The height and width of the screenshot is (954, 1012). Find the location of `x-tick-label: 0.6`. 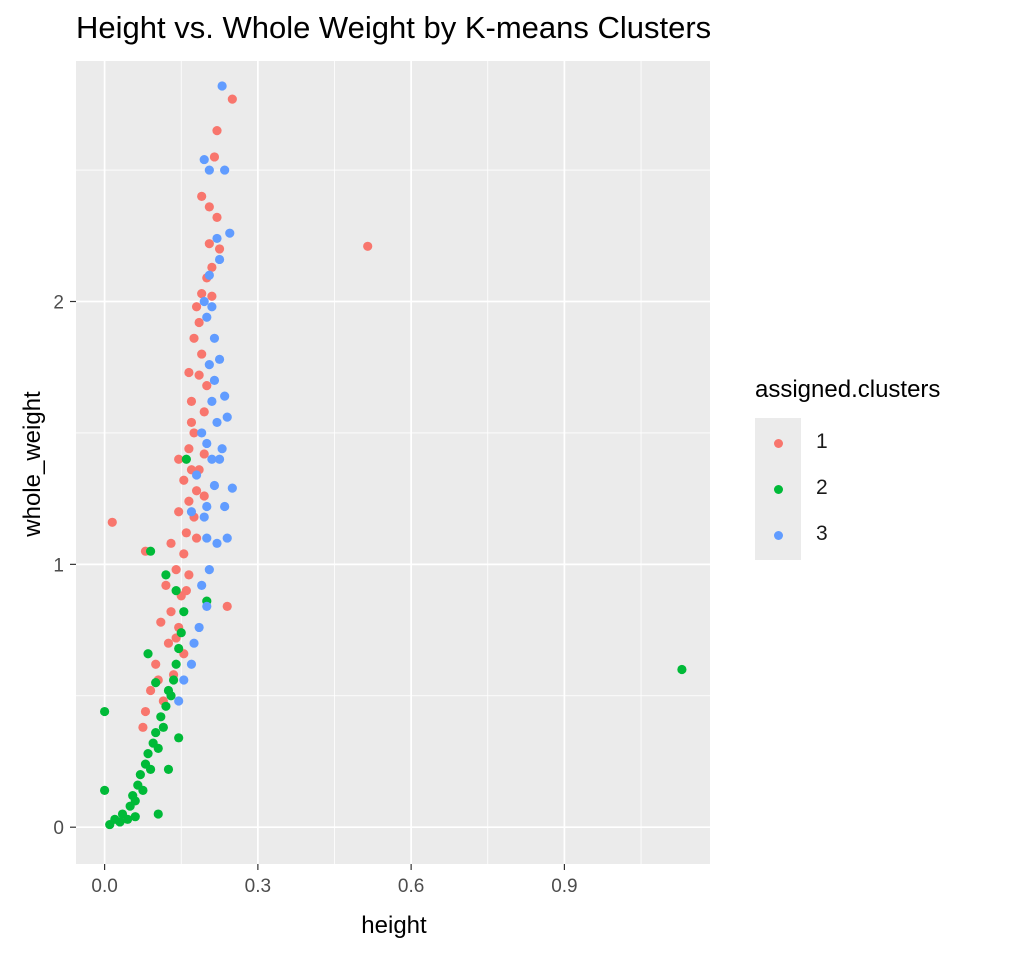

x-tick-label: 0.6 is located at coordinates (411, 886).